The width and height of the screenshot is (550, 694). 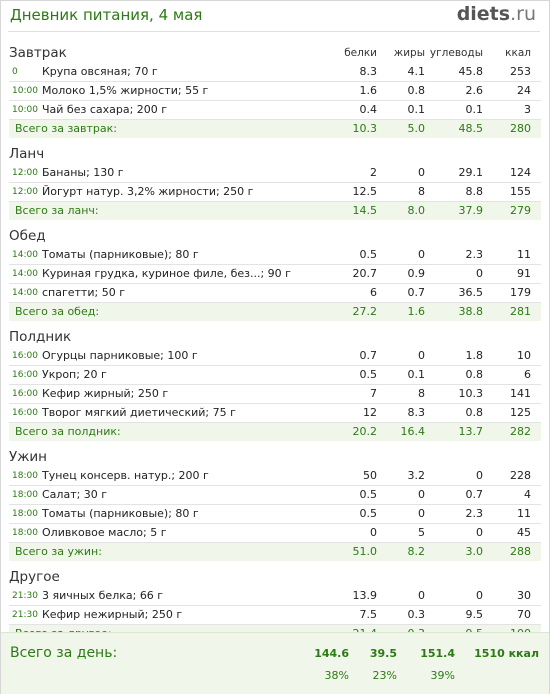 What do you see at coordinates (186, 615) in the screenshot?
I see `food-name: Кефир нежирный; 250 г` at bounding box center [186, 615].